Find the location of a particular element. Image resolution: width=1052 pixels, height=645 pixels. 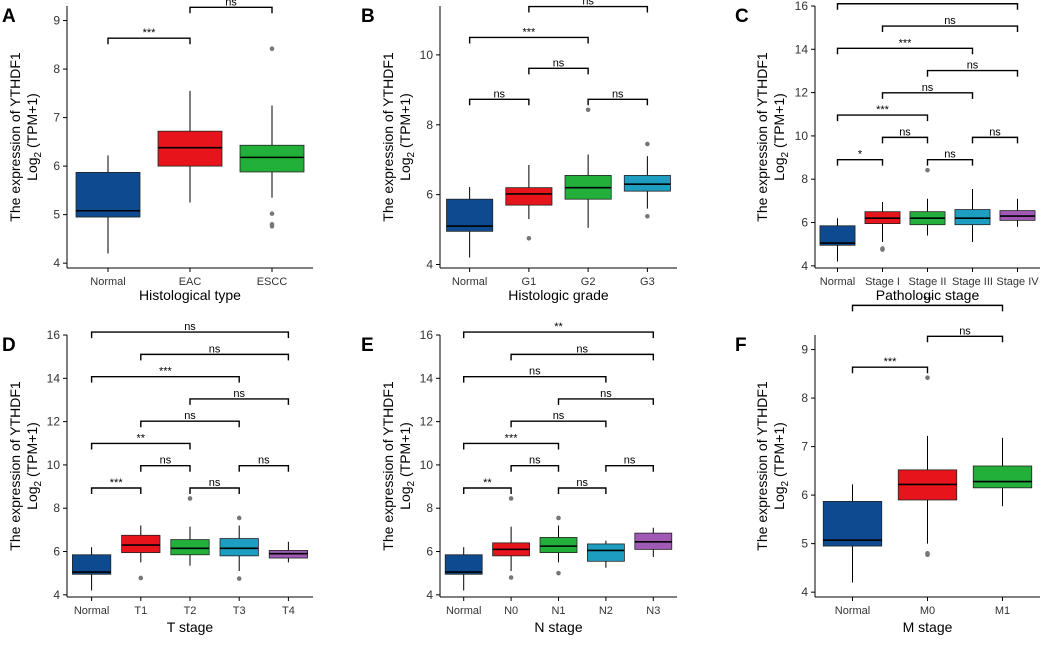

y-tick-label: 4 is located at coordinates (429, 595).